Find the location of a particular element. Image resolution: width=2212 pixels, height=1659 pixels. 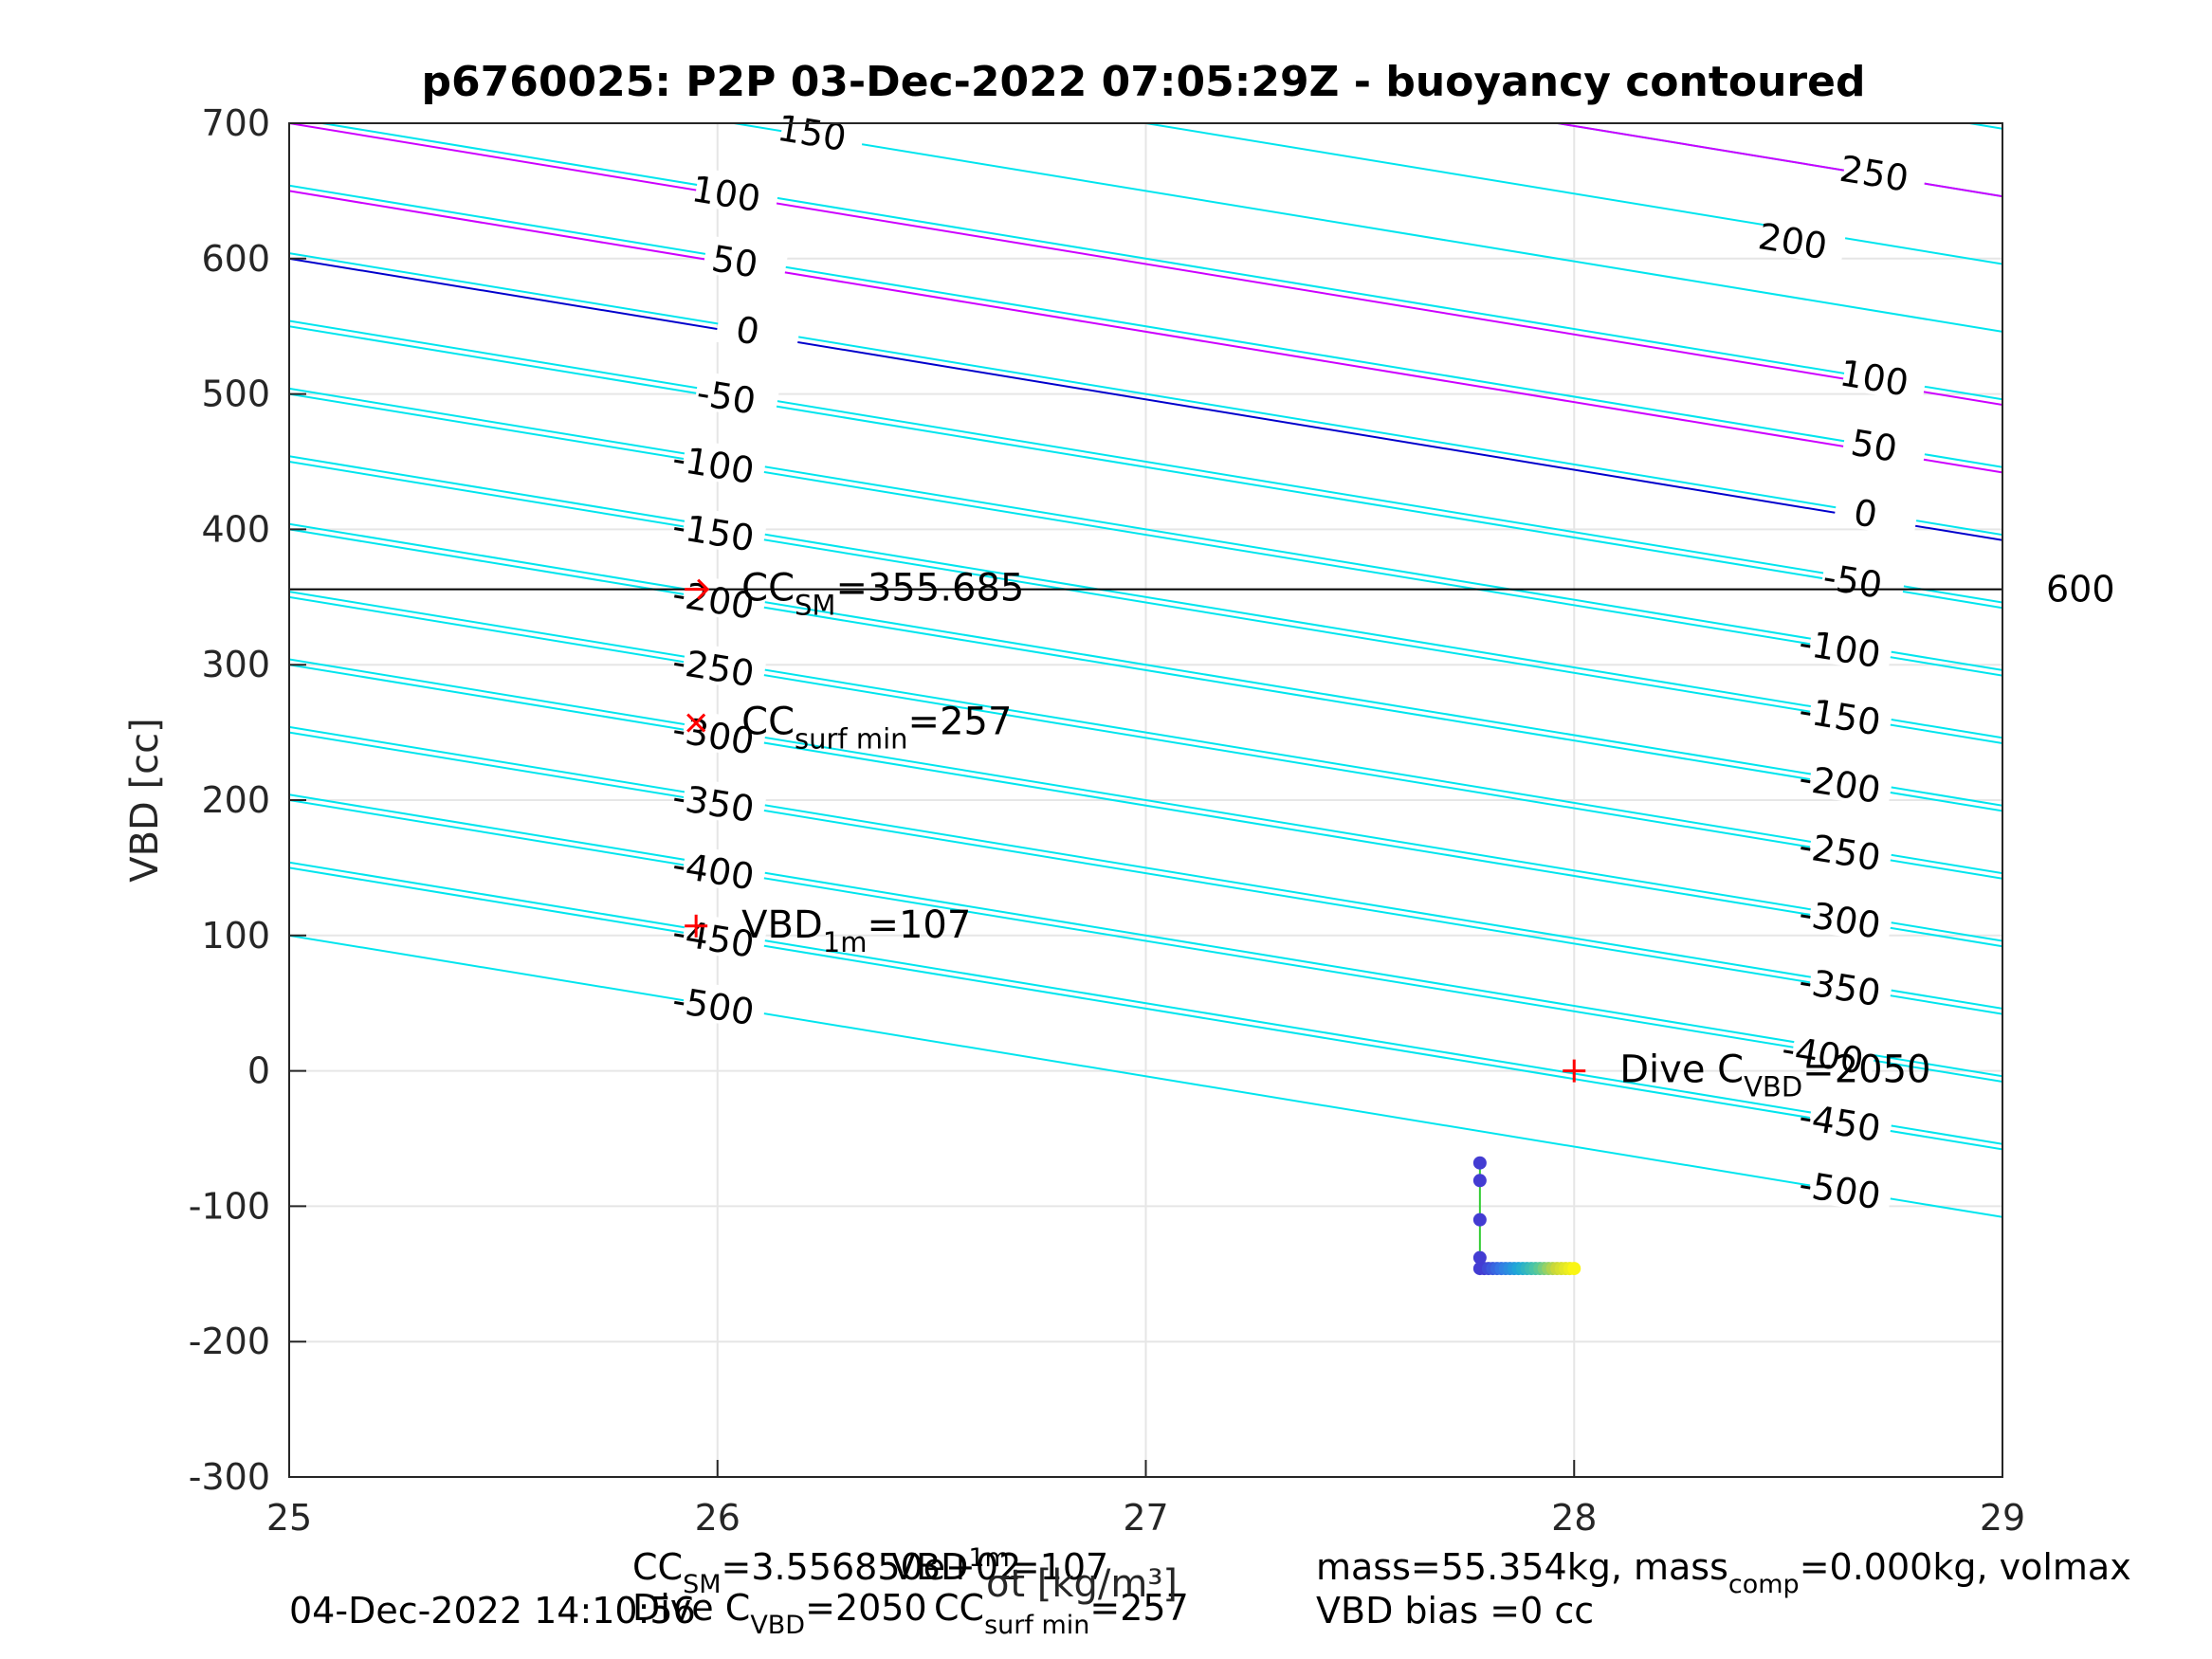

footer-vbd-bias: VBD bias =0 cc is located at coordinates (1455, 1611).